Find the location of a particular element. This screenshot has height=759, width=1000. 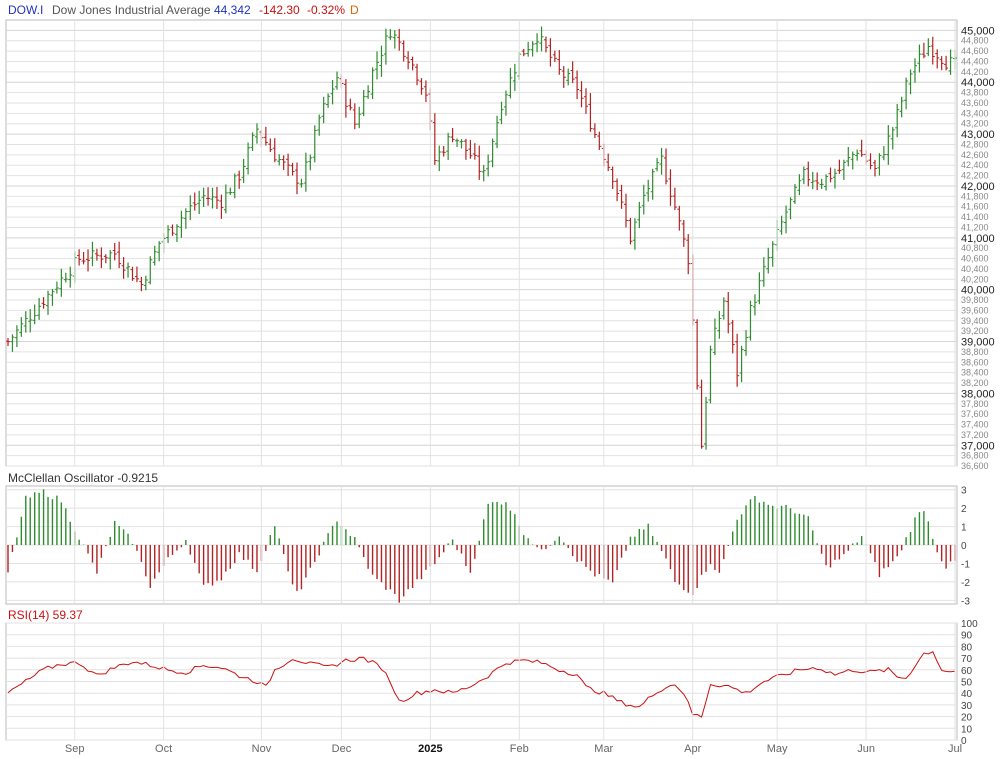

price-change-pct: -0.32% is located at coordinates (326, 10).